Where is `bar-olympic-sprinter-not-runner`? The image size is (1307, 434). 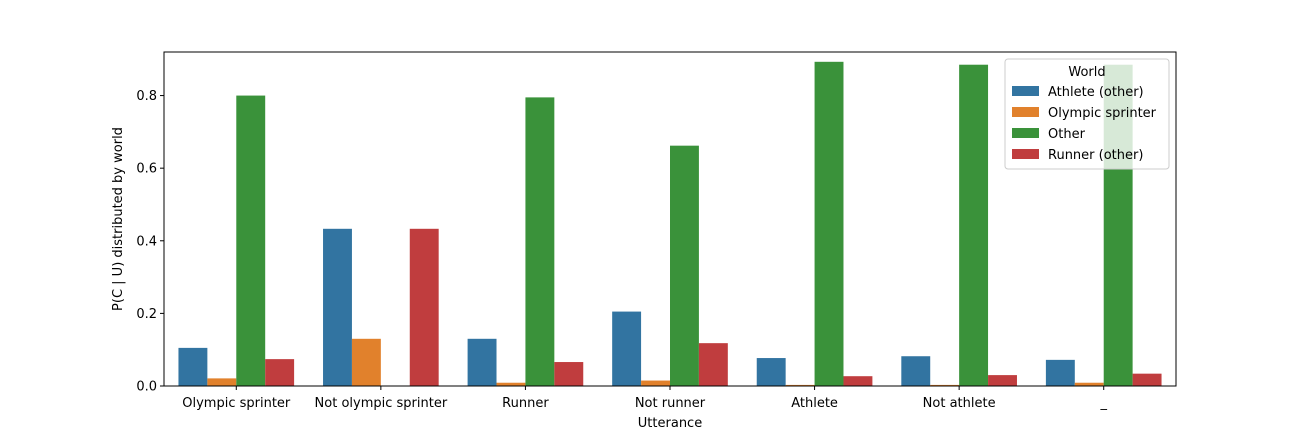
bar-olympic-sprinter-not-runner is located at coordinates (655, 383).